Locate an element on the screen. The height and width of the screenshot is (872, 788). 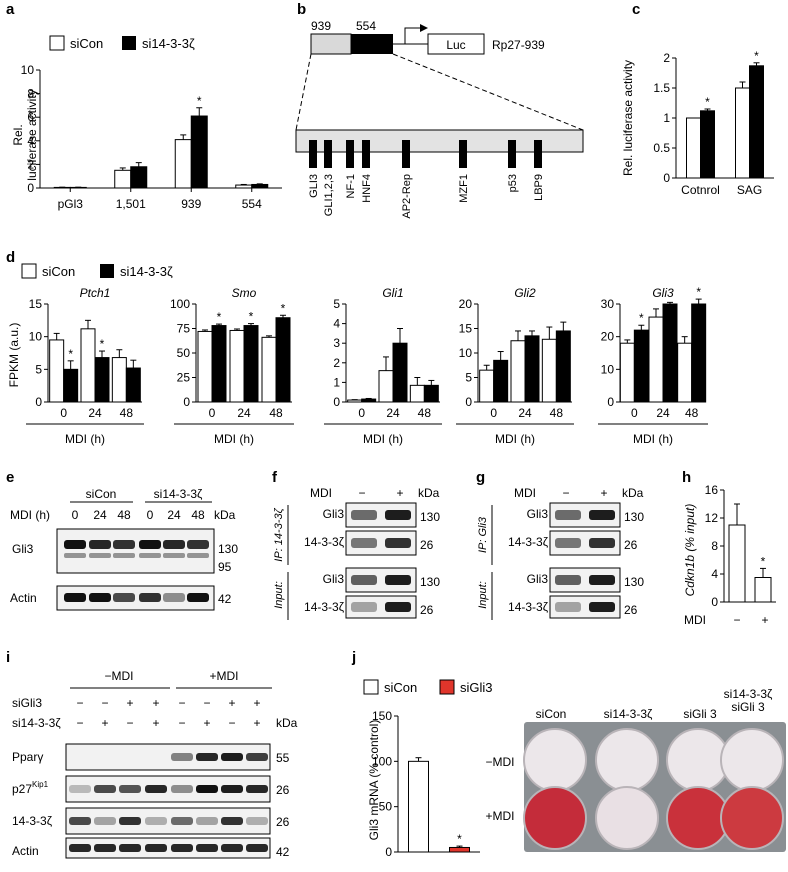
row-label: 14-3-3ζ is located at coordinates (324, 607).